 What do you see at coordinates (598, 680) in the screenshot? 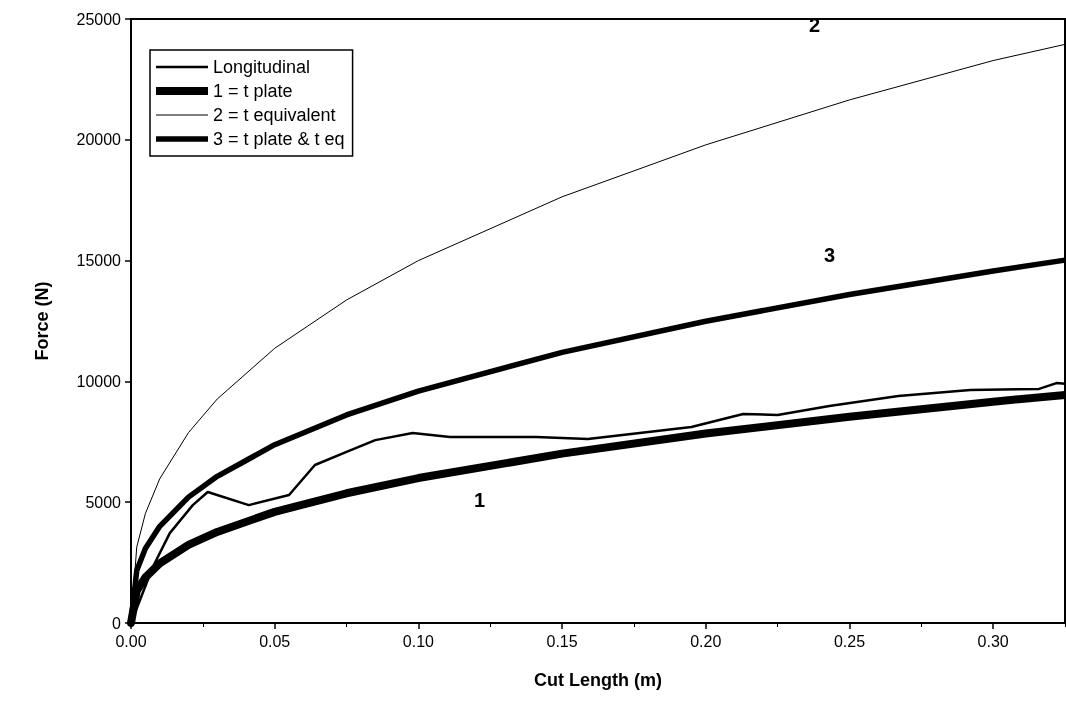
I see `x-axis-title: Cut Length (m)` at bounding box center [598, 680].